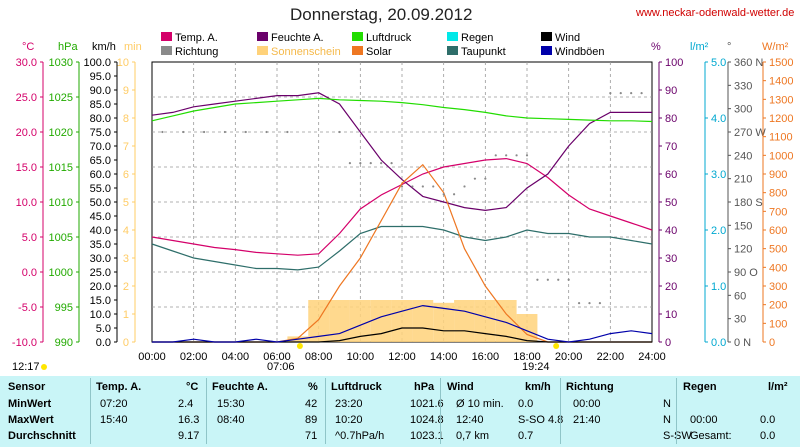 Image resolution: width=800 pixels, height=447 pixels. Describe the element at coordinates (470, 420) in the screenshot. I see `table-cell-1-6: 12:40` at that location.